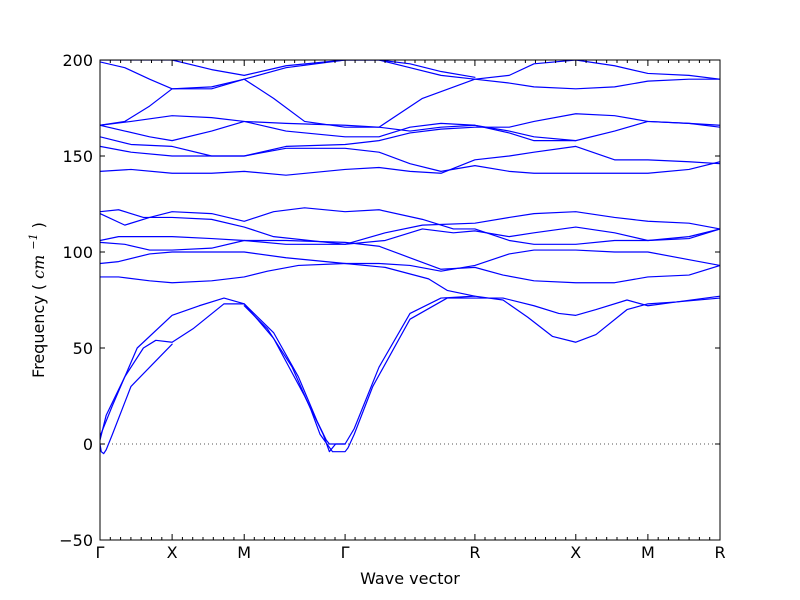  I want to click on y-tick-label: 0, so click(88, 444).